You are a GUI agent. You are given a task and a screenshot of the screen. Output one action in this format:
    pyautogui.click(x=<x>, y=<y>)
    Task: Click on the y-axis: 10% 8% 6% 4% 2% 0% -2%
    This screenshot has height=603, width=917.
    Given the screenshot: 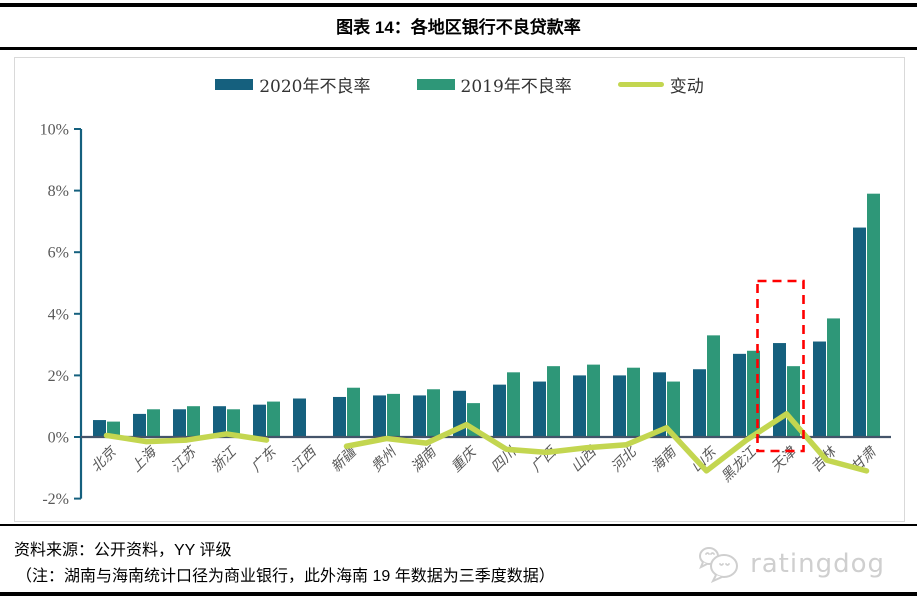 What is the action you would take?
    pyautogui.click(x=61, y=315)
    